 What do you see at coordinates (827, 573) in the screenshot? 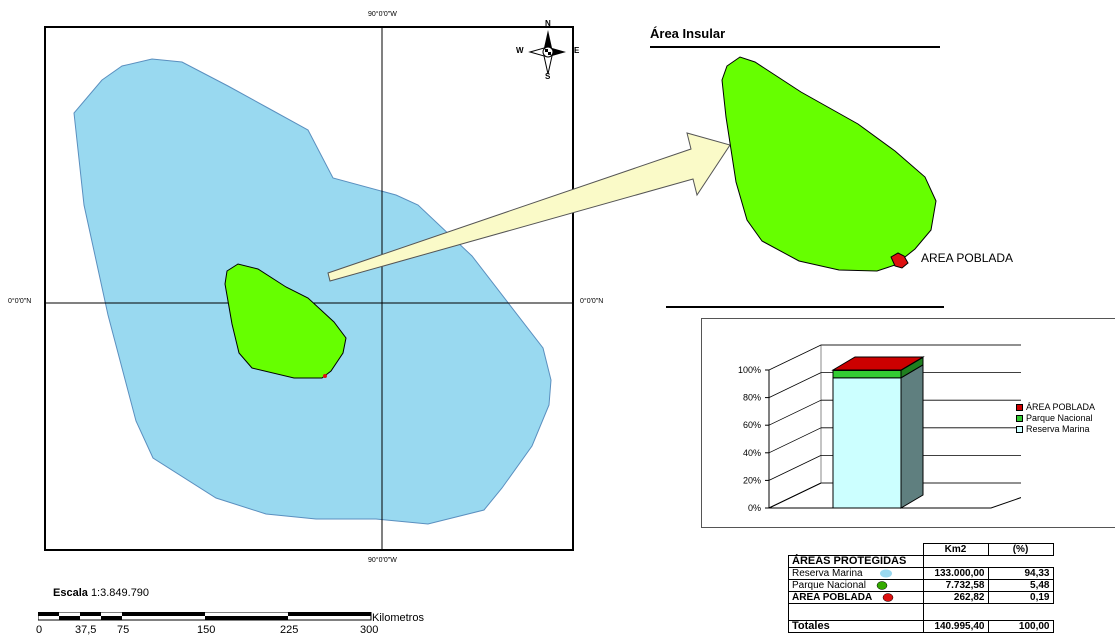
I see `row-label-reserva: Reserva Marina` at bounding box center [827, 573].